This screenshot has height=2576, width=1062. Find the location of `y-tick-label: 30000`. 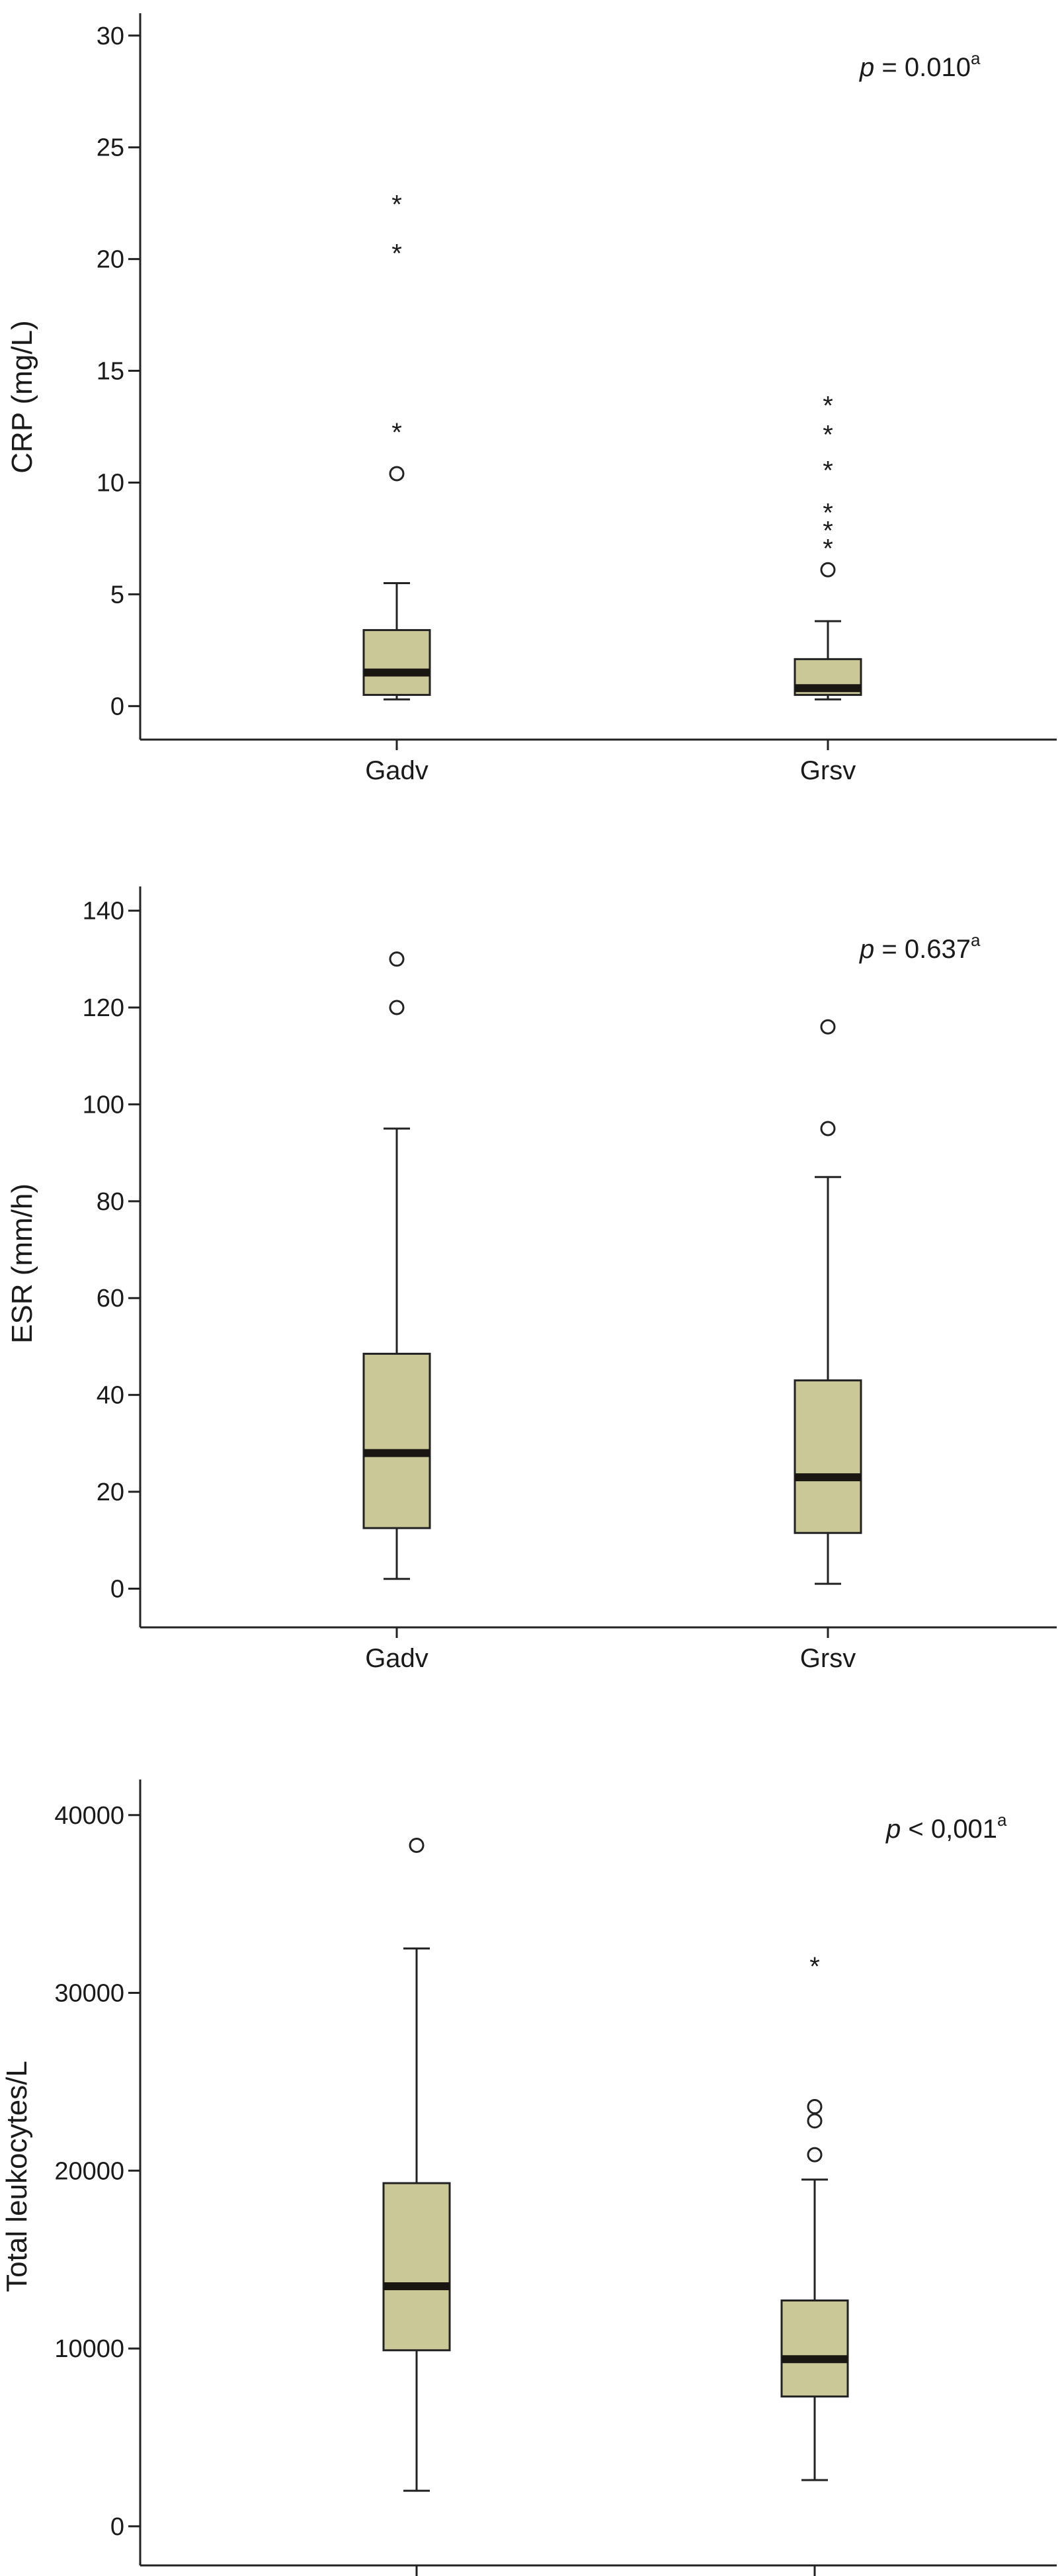

y-tick-label: 30000 is located at coordinates (89, 1994).